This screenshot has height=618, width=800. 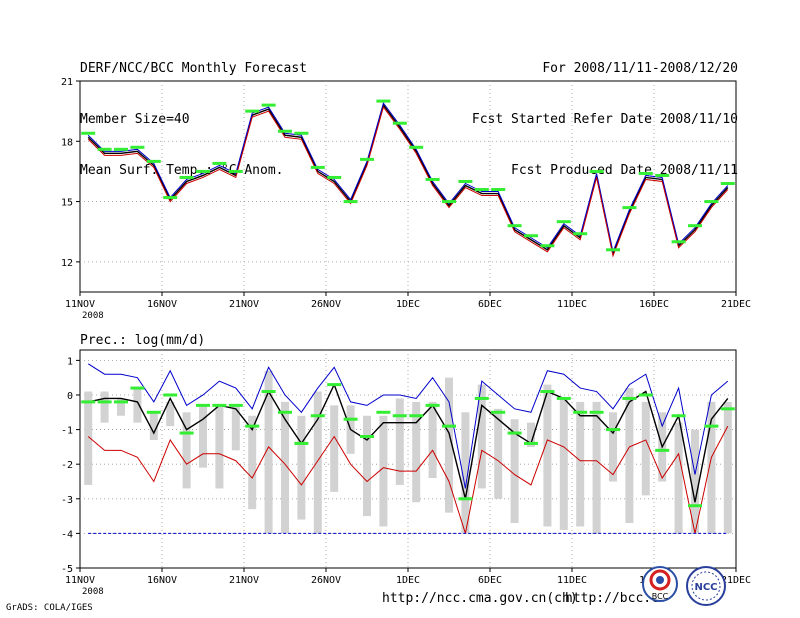 What do you see at coordinates (67, 500) in the screenshot?
I see `panel2-y-tick-label: -3` at bounding box center [67, 500].